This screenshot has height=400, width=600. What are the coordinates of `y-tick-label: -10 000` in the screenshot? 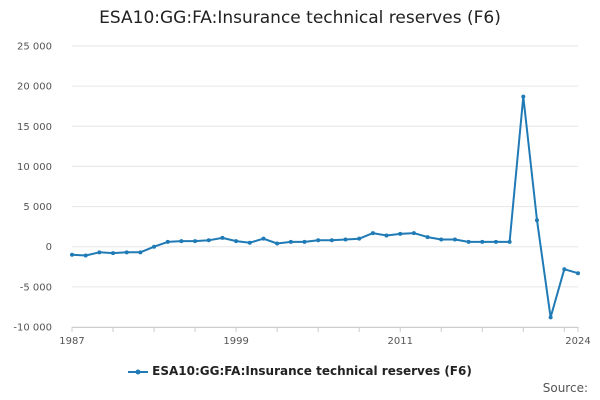 It's located at (32, 328).